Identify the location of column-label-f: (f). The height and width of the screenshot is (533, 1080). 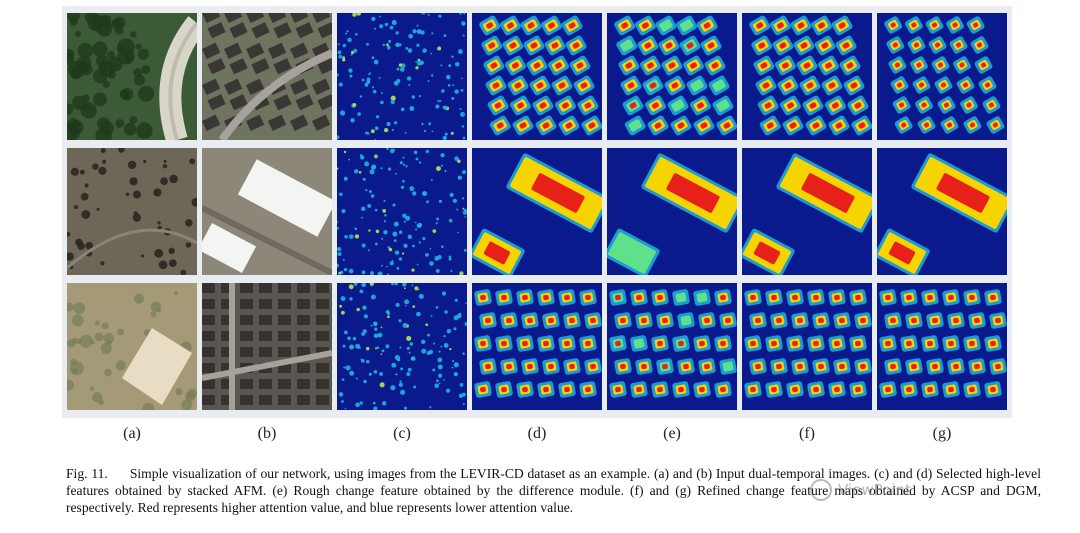
(807, 433).